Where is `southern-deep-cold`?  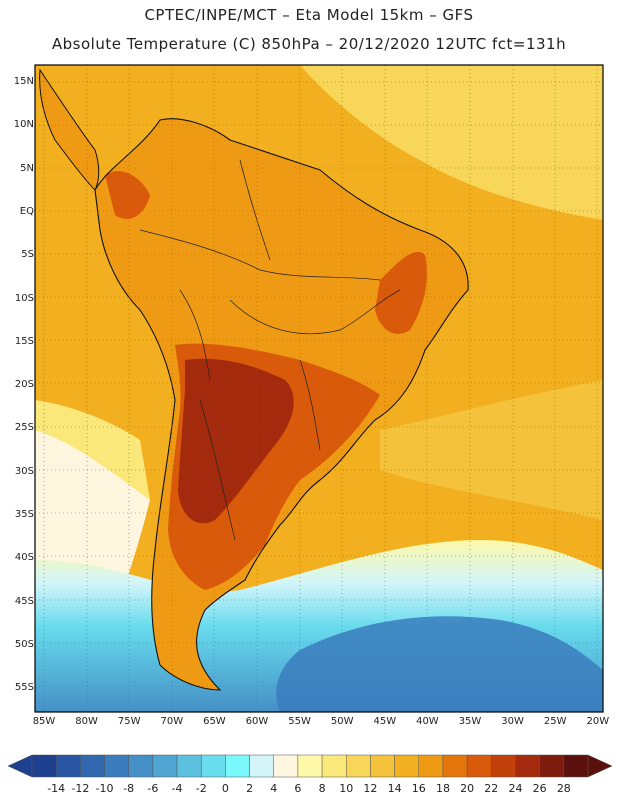
southern-deep-cold is located at coordinates (439, 664).